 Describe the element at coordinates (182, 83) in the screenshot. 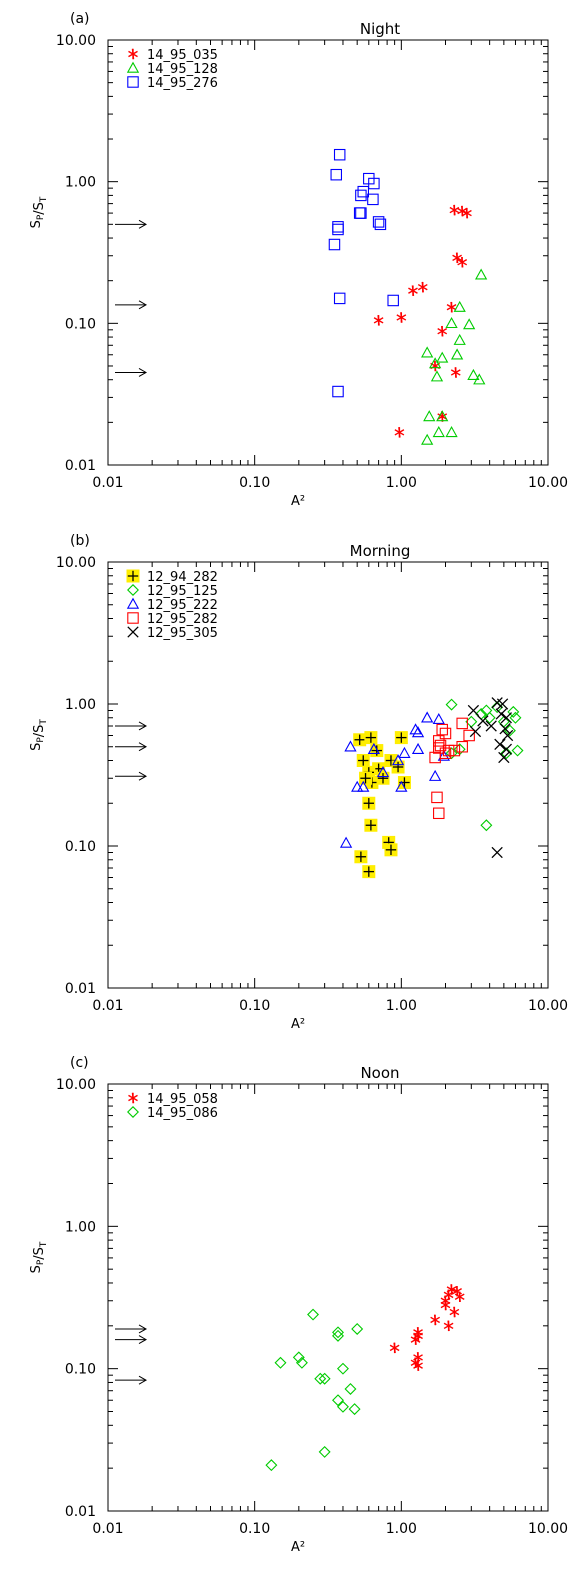

I see `legend-label: 14_95_276` at that location.